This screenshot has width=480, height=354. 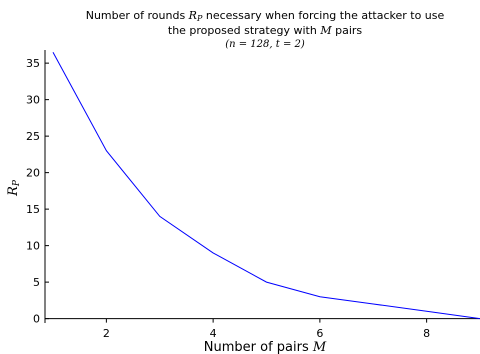 What do you see at coordinates (33, 136) in the screenshot?
I see `y-tick-label: 25` at bounding box center [33, 136].